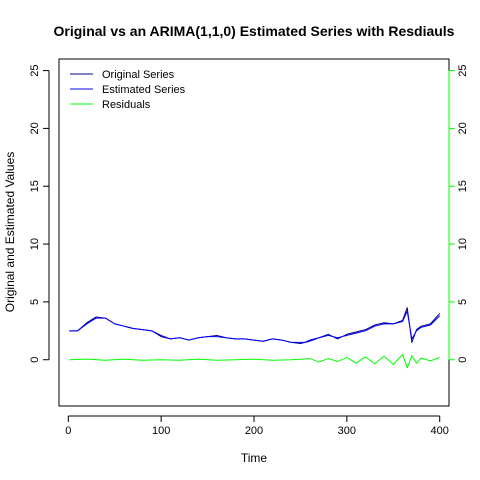  I want to click on y-left-tick-label: 5, so click(35, 302).